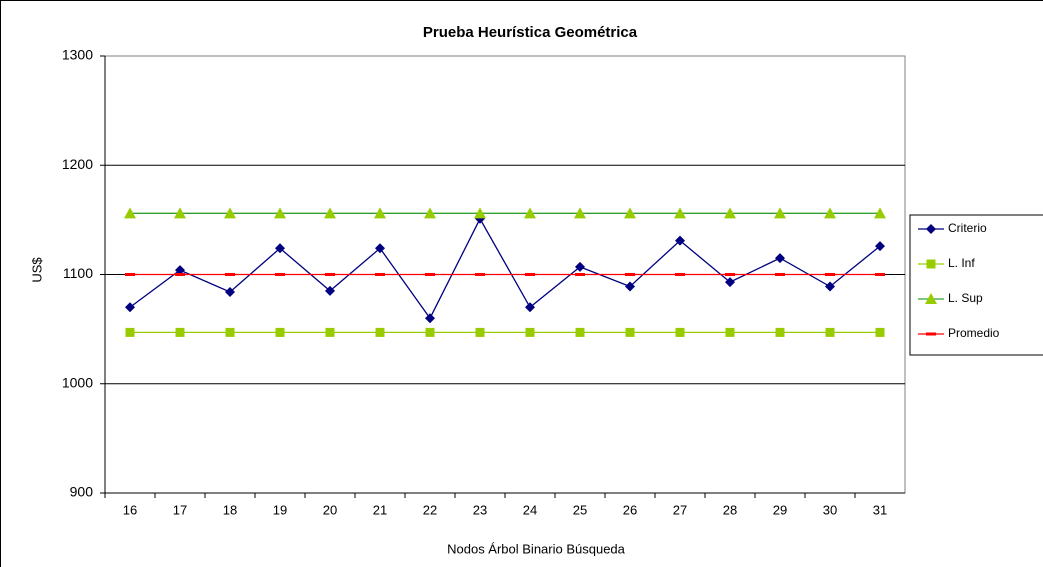 This screenshot has width=1043, height=567. What do you see at coordinates (974, 333) in the screenshot?
I see `legend-label: Promedio` at bounding box center [974, 333].